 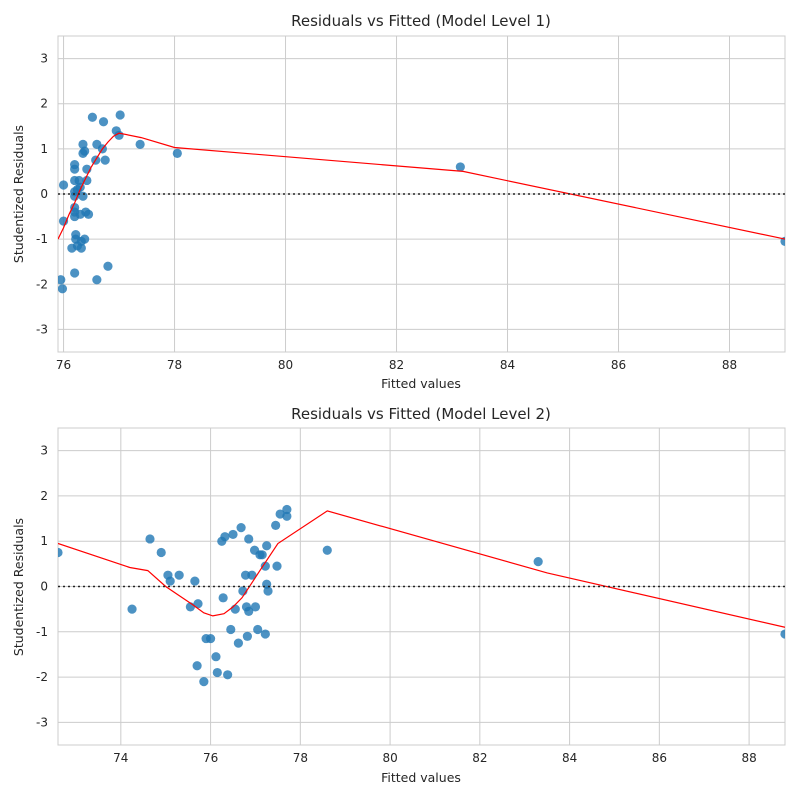 I want to click on x-tick-label: 74, so click(x=120, y=758).